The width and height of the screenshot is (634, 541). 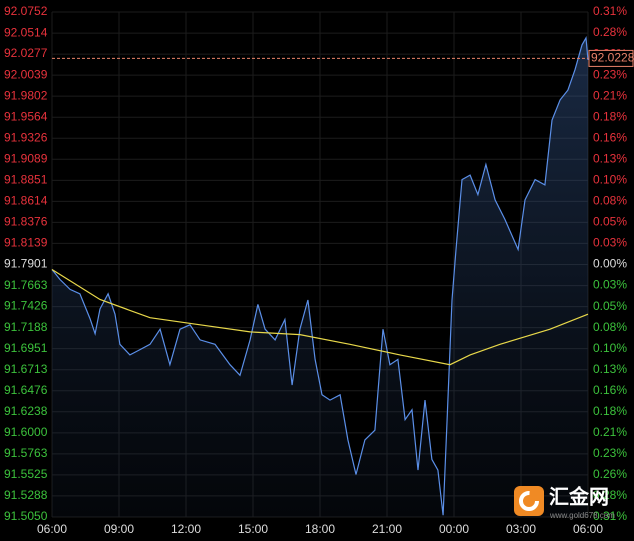 I want to click on watermark: 汇金网 www.gold678.com, so click(x=564, y=502).